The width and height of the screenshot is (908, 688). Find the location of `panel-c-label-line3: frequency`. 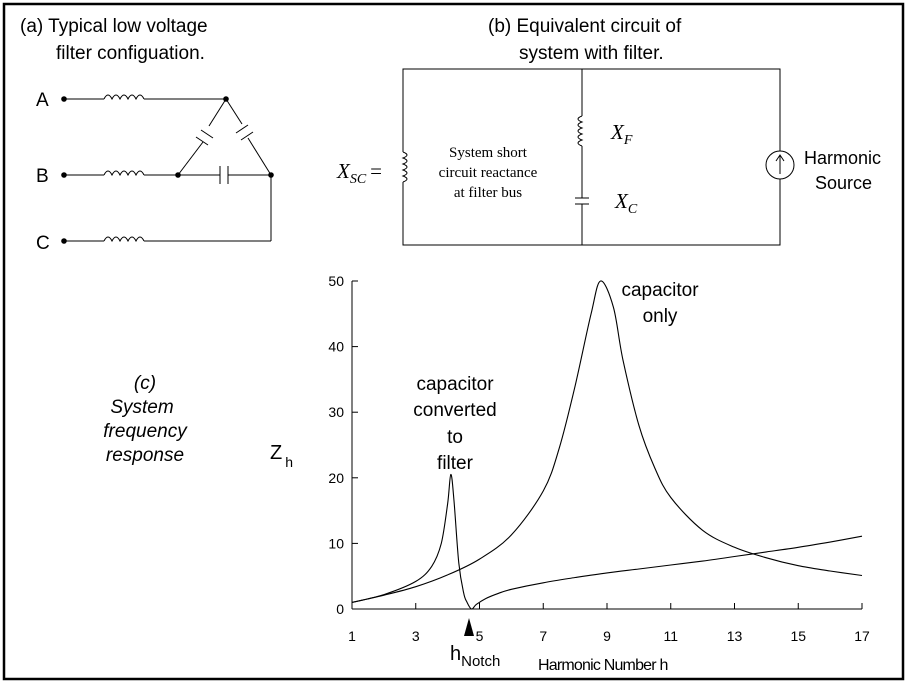

panel-c-label-line3: frequency is located at coordinates (145, 431).